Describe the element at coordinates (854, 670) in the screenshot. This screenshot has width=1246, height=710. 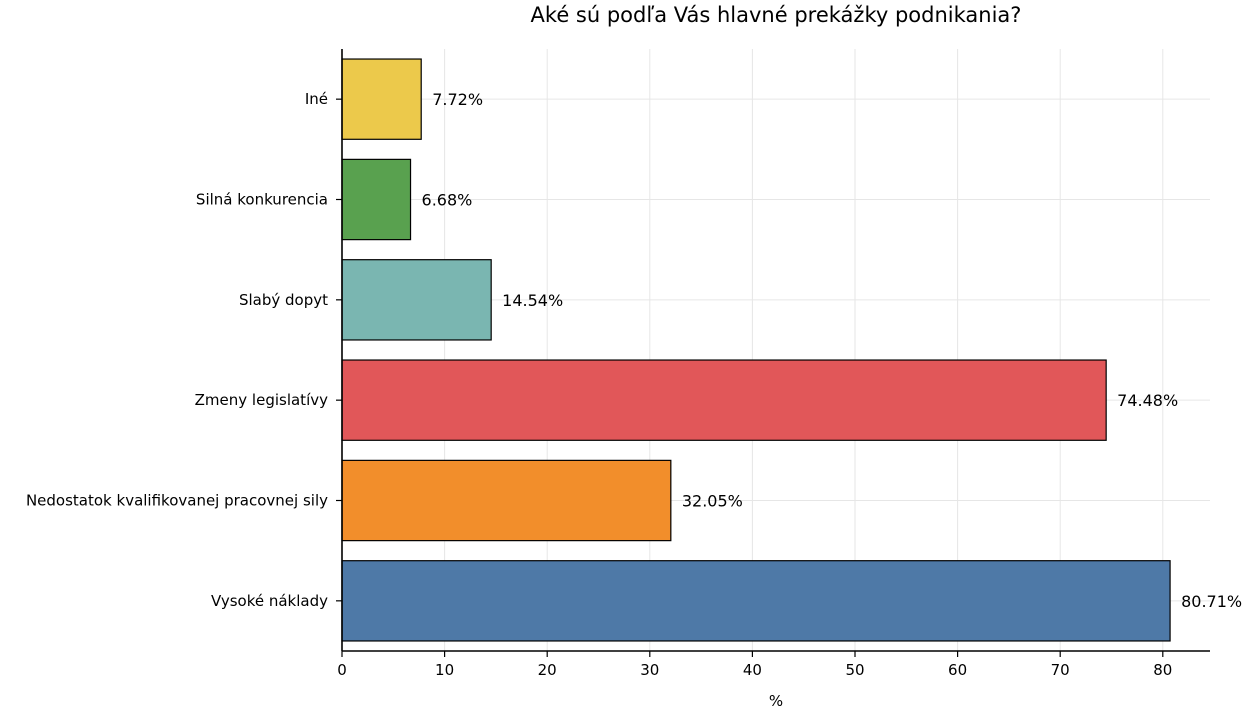
I see `x-tick-label: 50` at that location.